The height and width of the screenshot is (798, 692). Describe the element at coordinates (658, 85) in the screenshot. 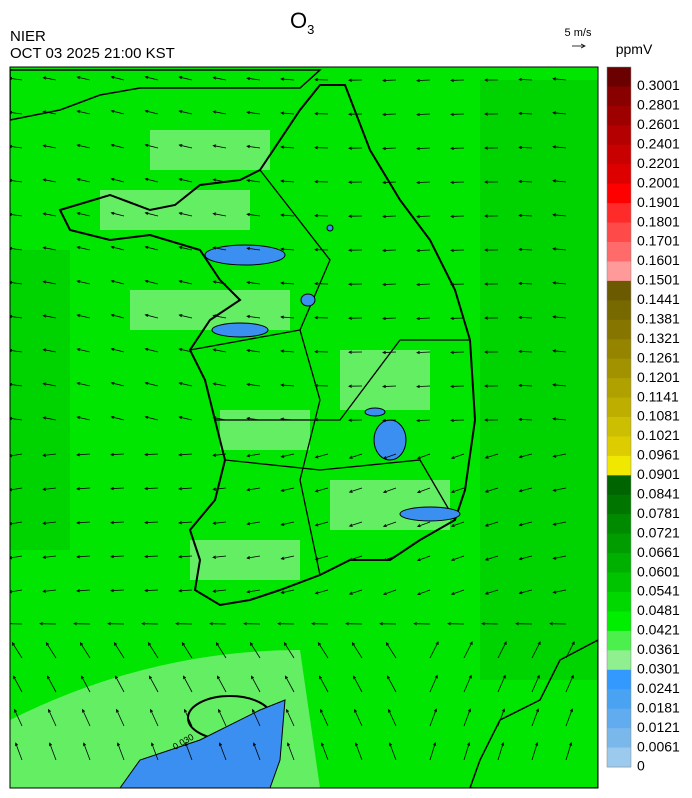

I see `colorbar-label: 0.3001` at that location.